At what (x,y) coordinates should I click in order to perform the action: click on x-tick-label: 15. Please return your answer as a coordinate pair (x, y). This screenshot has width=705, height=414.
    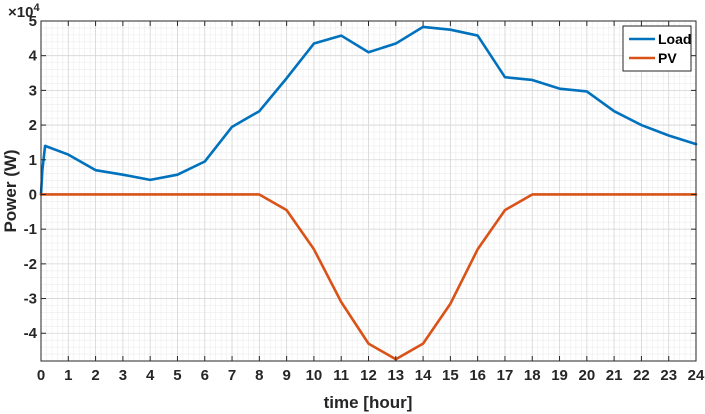
    Looking at the image, I should click on (450, 375).